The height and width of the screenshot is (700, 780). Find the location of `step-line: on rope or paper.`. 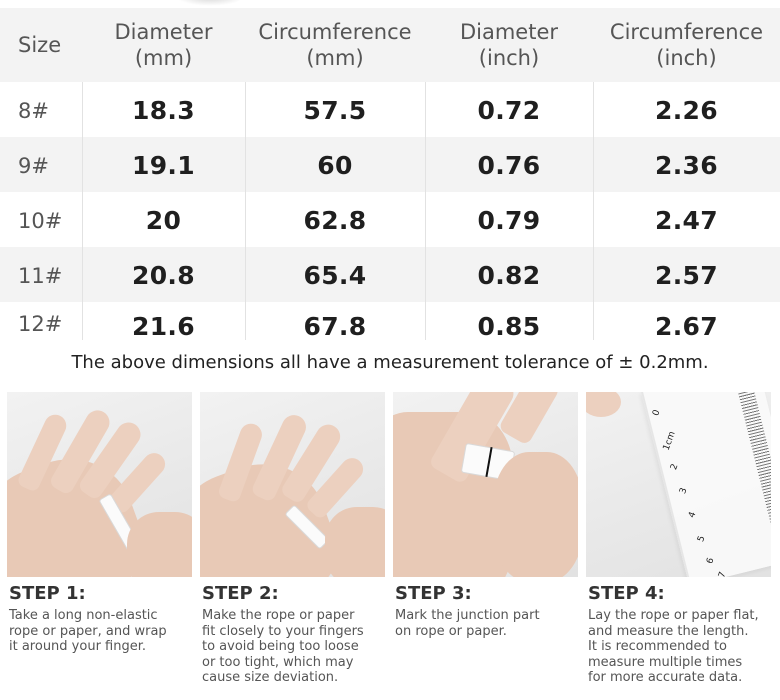

step-line: on rope or paper. is located at coordinates (451, 631).